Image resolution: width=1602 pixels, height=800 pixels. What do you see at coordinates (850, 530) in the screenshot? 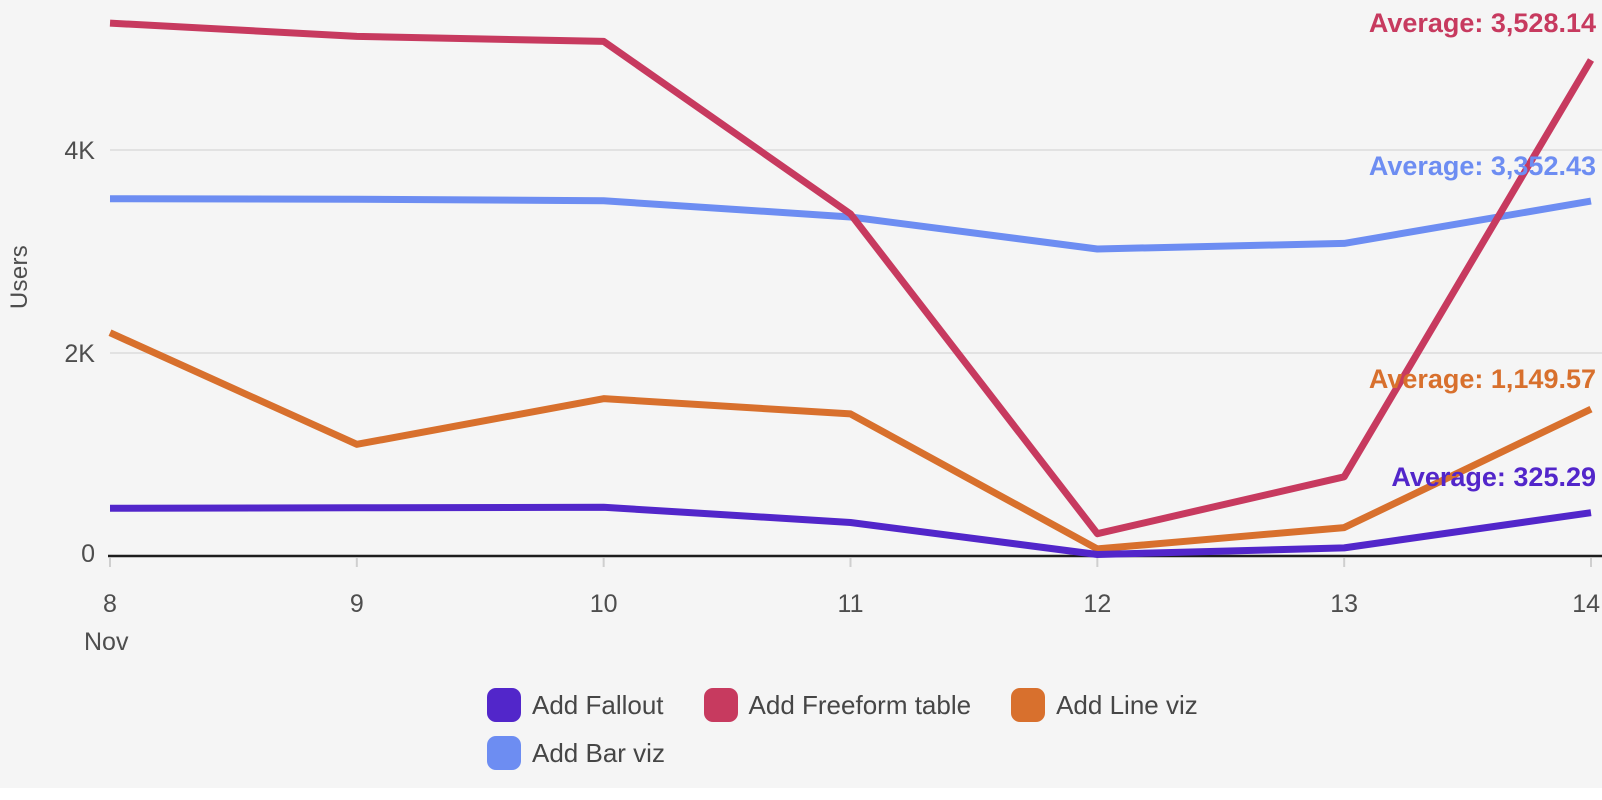
I see `series-line-add-fallout` at bounding box center [850, 530].